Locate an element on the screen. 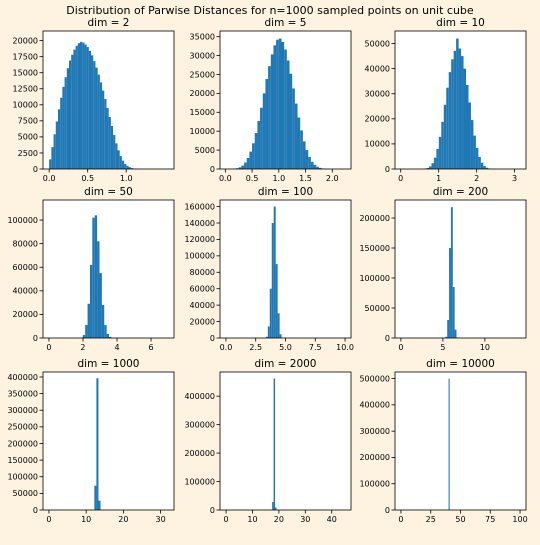  y-tick-label: 120000 is located at coordinates (199, 239).